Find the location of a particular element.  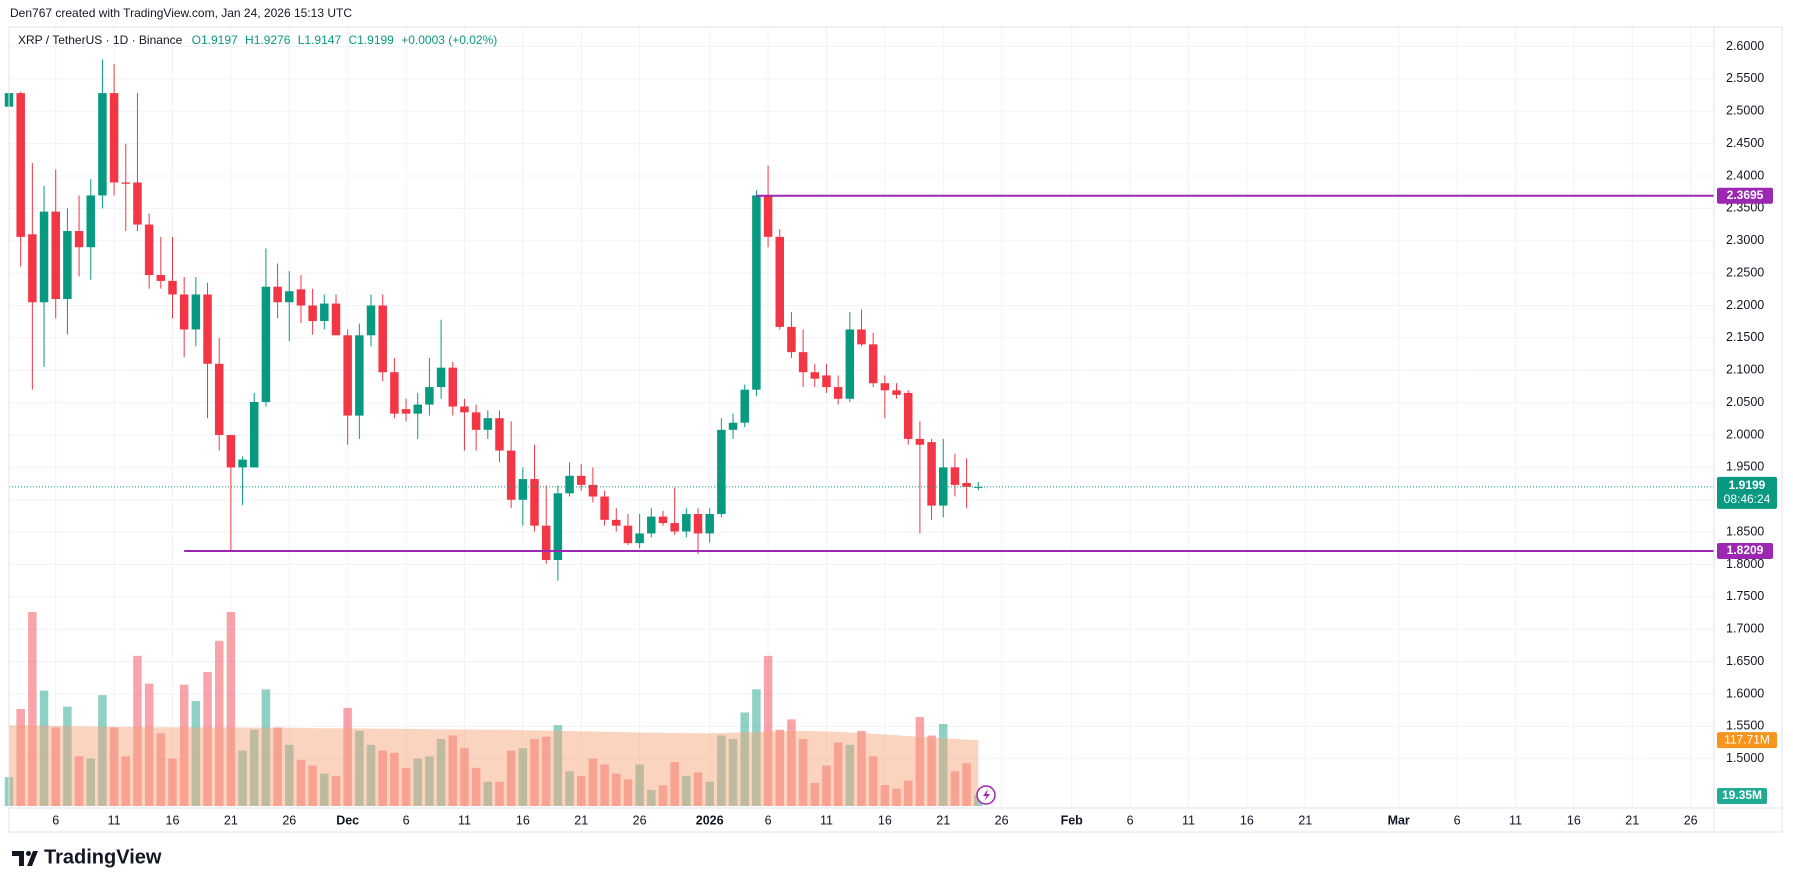

x-tick-label: 2026 is located at coordinates (710, 820).